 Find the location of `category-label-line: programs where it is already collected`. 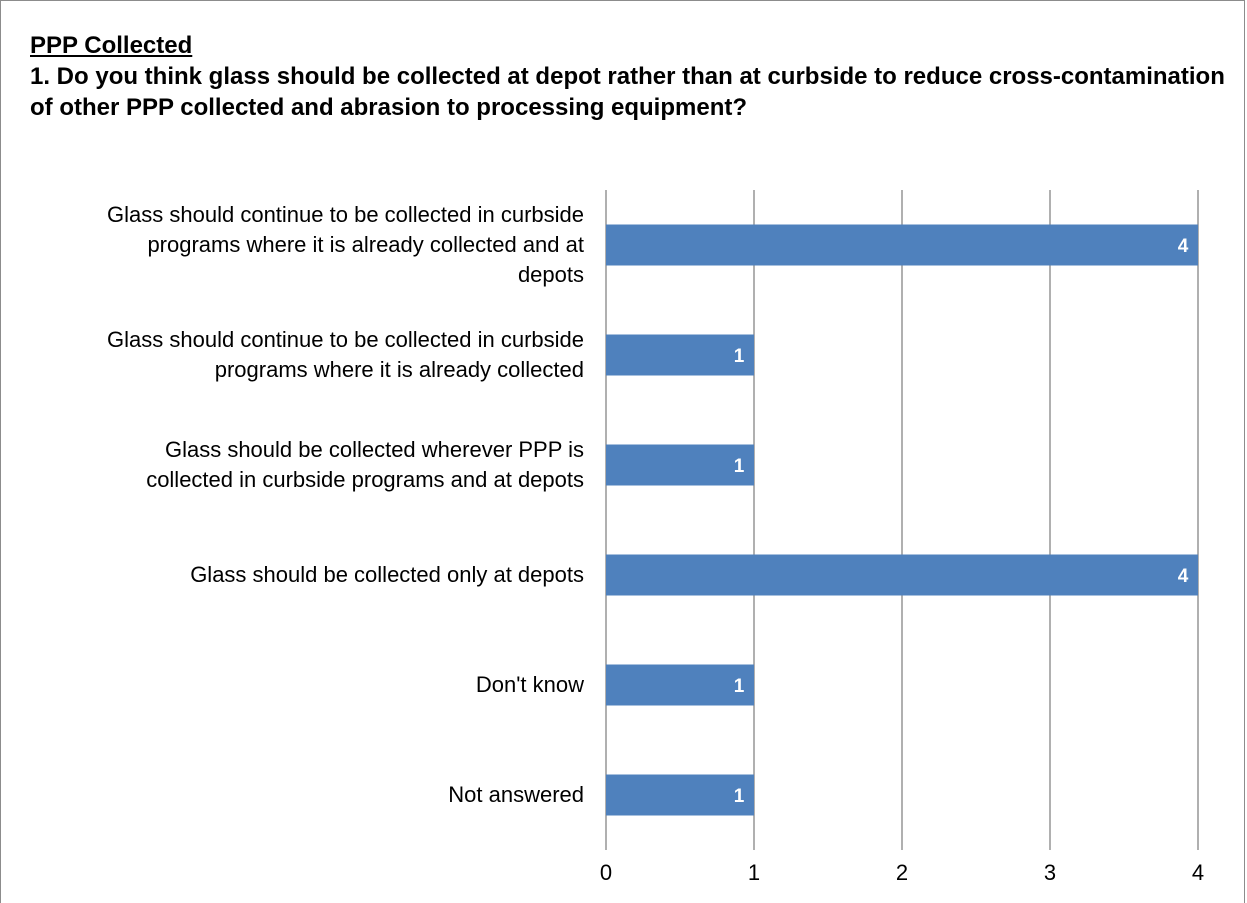

category-label-line: programs where it is already collected is located at coordinates (399, 369).